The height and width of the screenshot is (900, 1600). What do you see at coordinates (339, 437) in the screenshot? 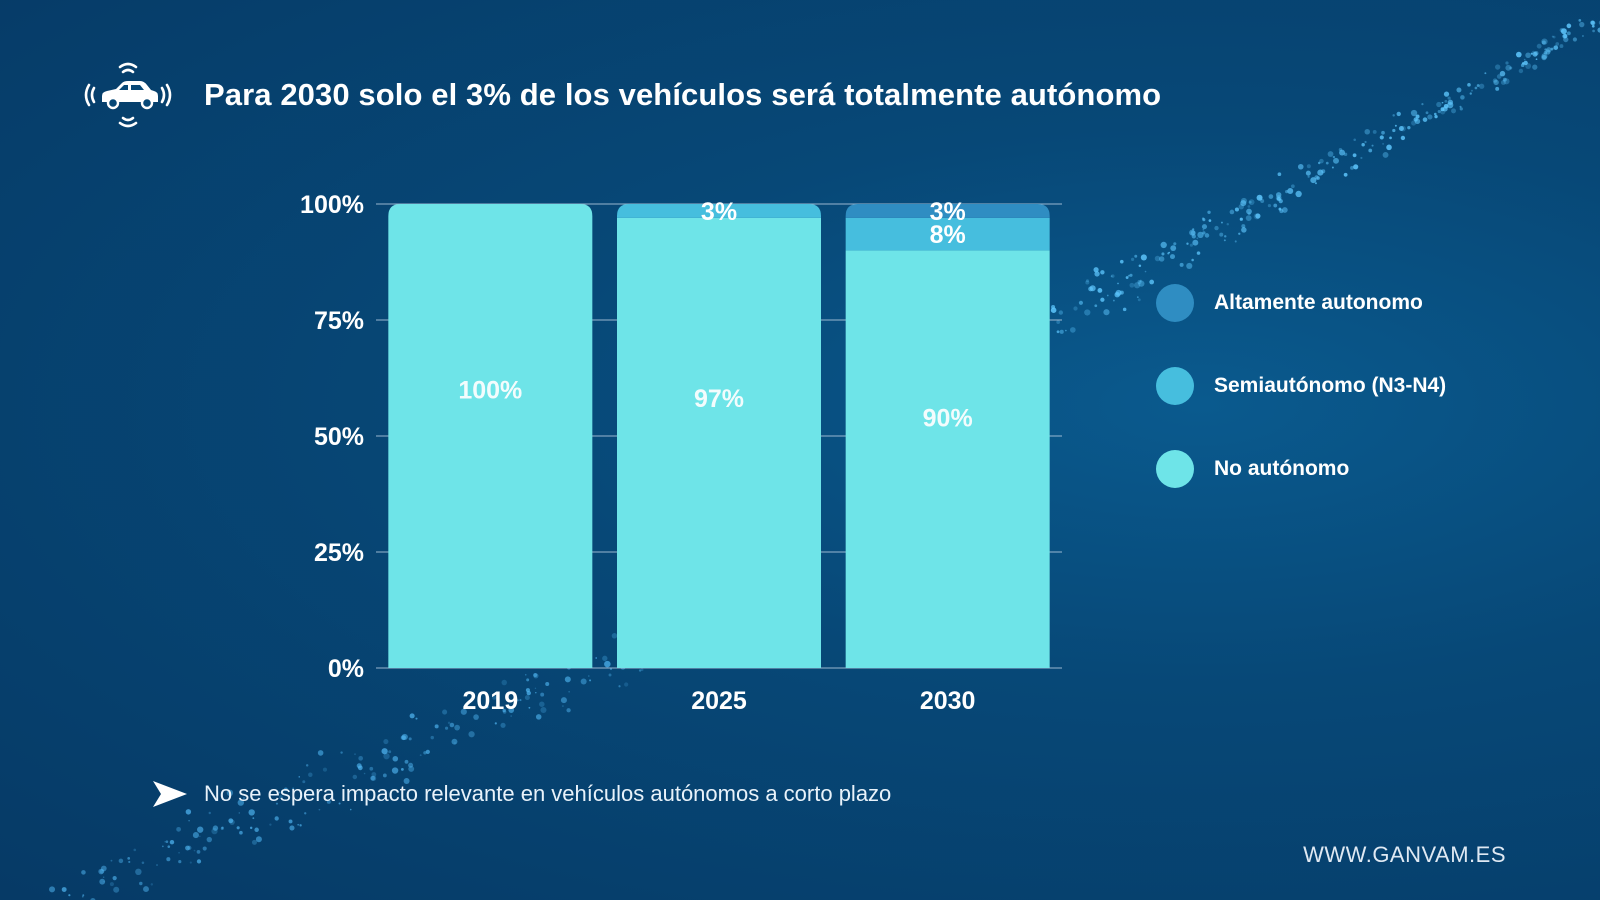
I see `y-tick-label: 50%` at bounding box center [339, 437].